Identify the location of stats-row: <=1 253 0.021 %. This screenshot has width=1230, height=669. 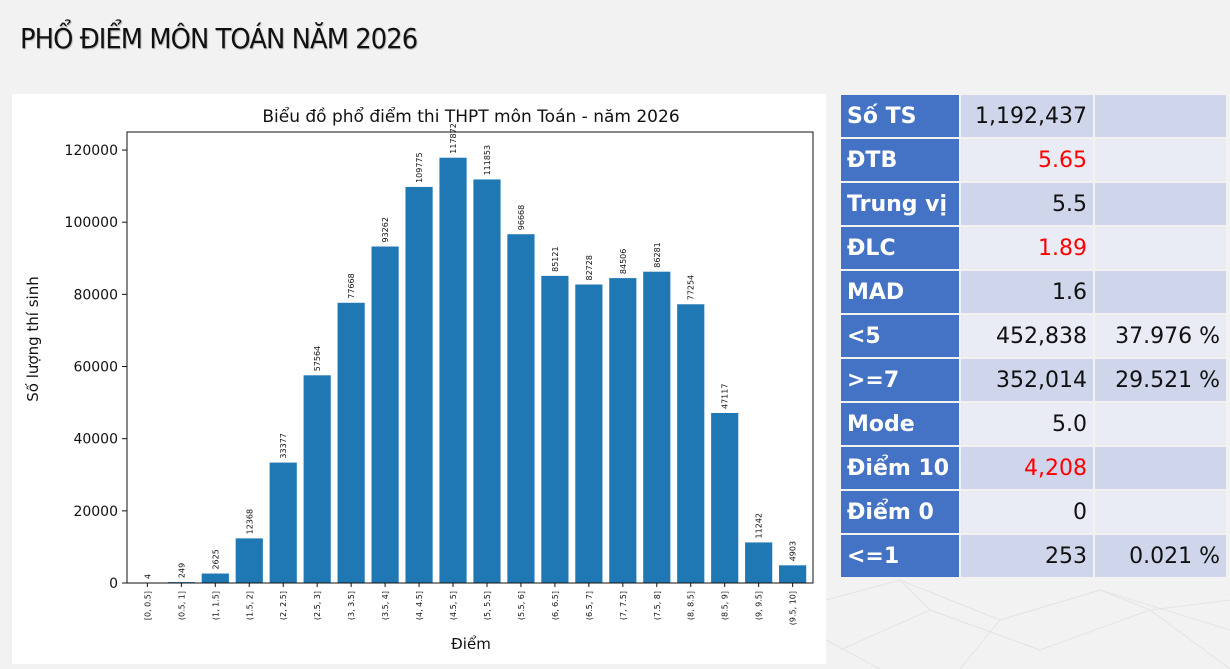
(1033, 556).